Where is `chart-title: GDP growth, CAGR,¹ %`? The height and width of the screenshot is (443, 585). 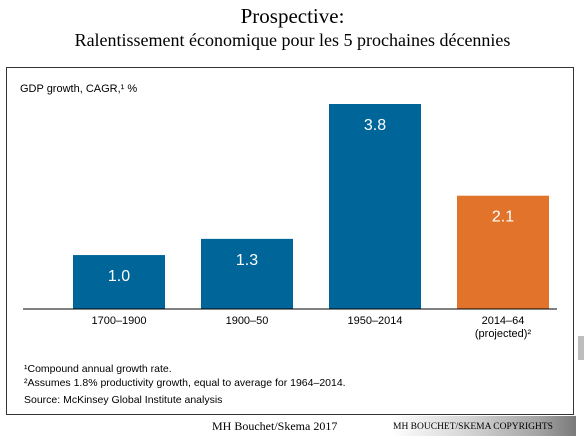 chart-title: GDP growth, CAGR,¹ % is located at coordinates (78, 89).